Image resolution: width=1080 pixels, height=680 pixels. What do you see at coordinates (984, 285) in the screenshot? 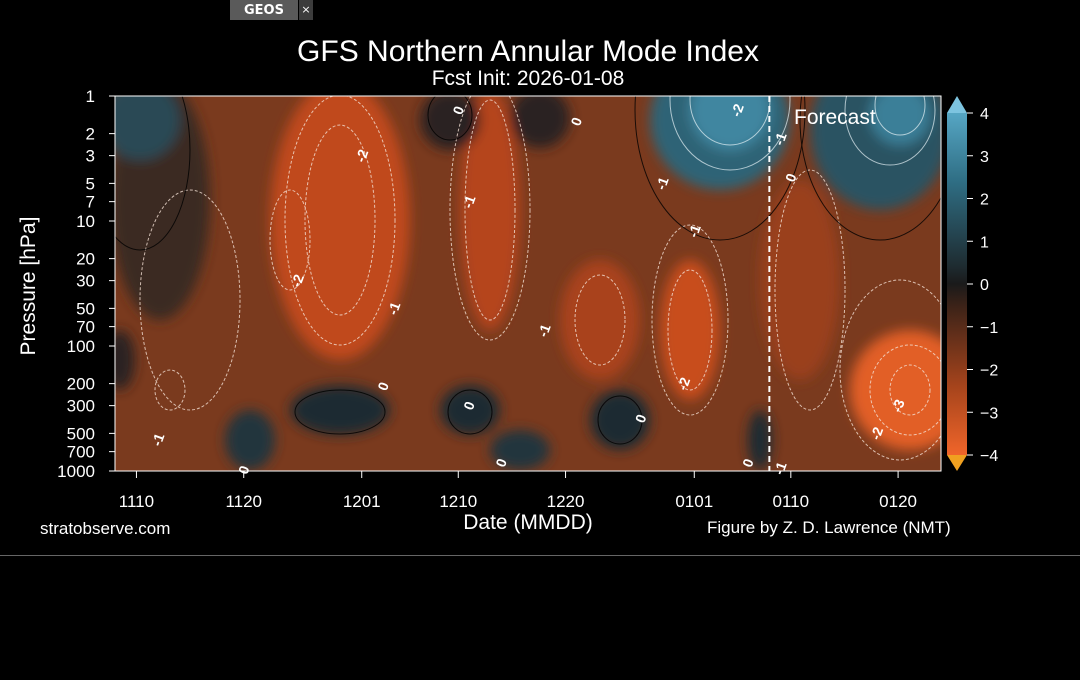
I see `colorbar-tick-label: 0` at bounding box center [984, 285].